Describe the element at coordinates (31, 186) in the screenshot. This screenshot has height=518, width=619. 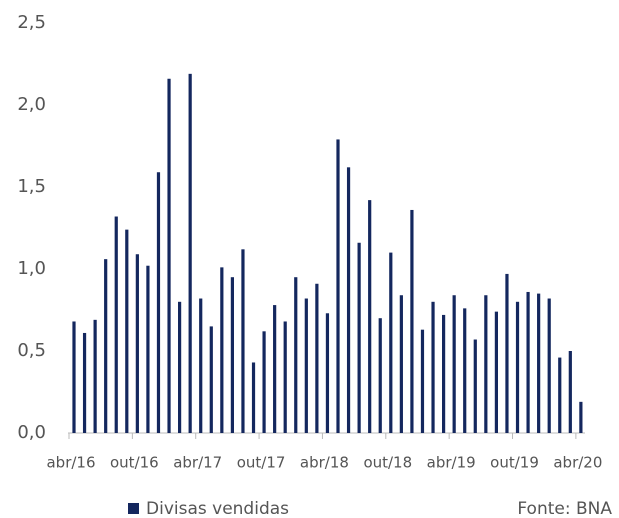
I see `y-tick-label: 1,5` at that location.